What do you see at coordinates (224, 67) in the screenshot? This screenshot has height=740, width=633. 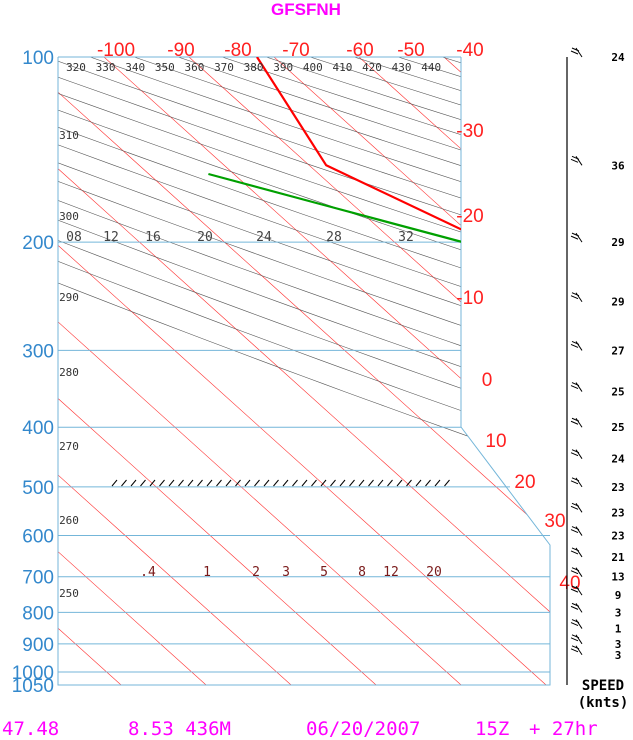 I see `dry-adiabat-label: 370` at bounding box center [224, 67].